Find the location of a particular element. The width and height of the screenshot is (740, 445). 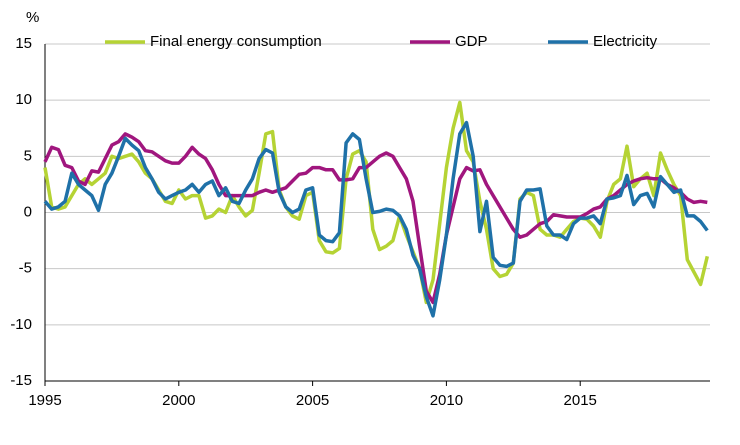

y-tick-label: -15 is located at coordinates (21, 380).